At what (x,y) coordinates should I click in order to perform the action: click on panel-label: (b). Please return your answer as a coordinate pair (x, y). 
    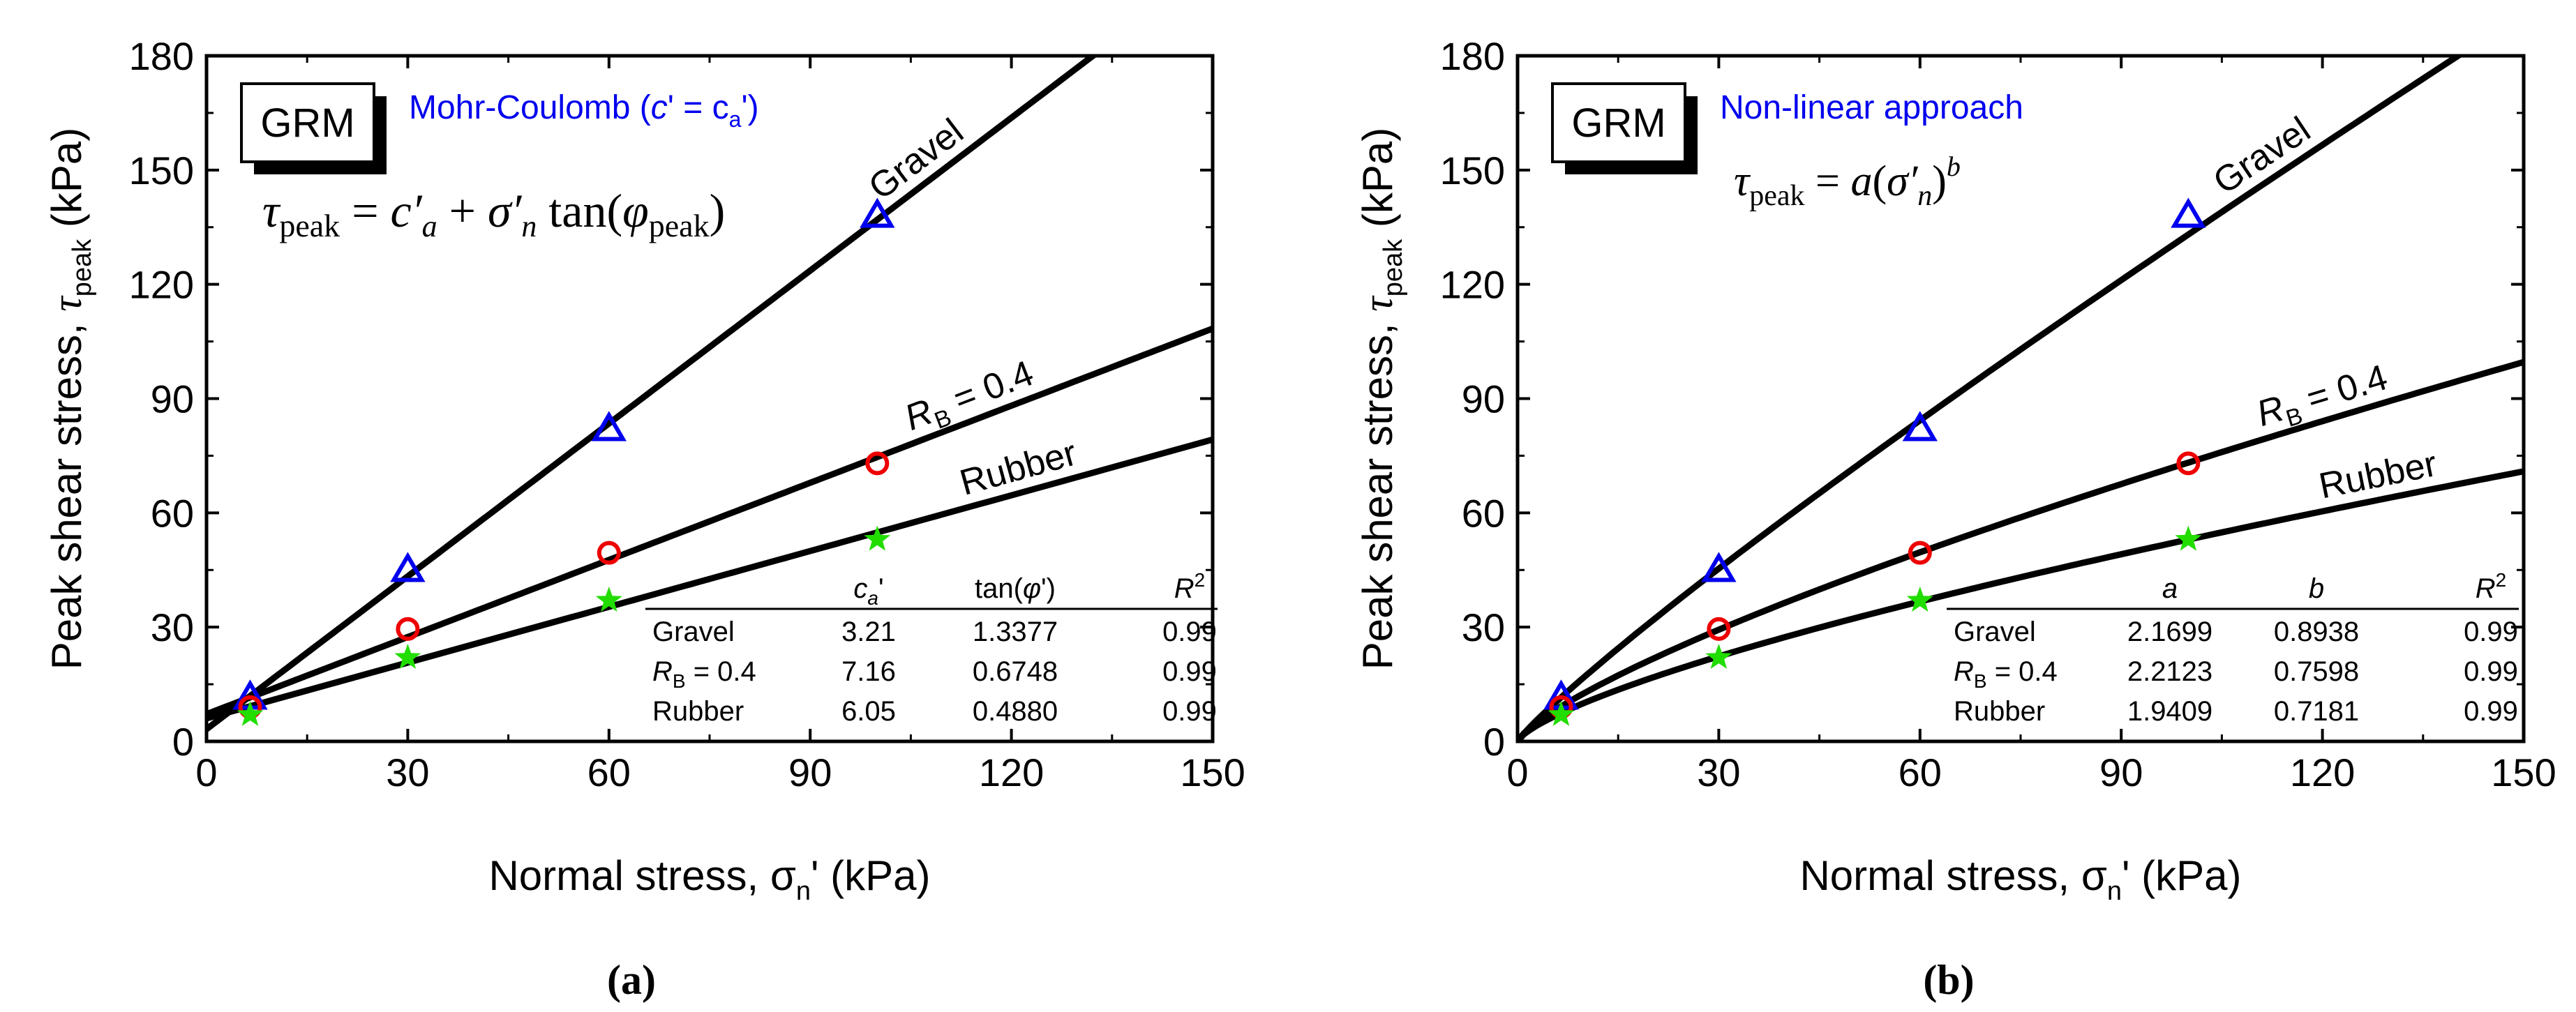
    Looking at the image, I should click on (1948, 980).